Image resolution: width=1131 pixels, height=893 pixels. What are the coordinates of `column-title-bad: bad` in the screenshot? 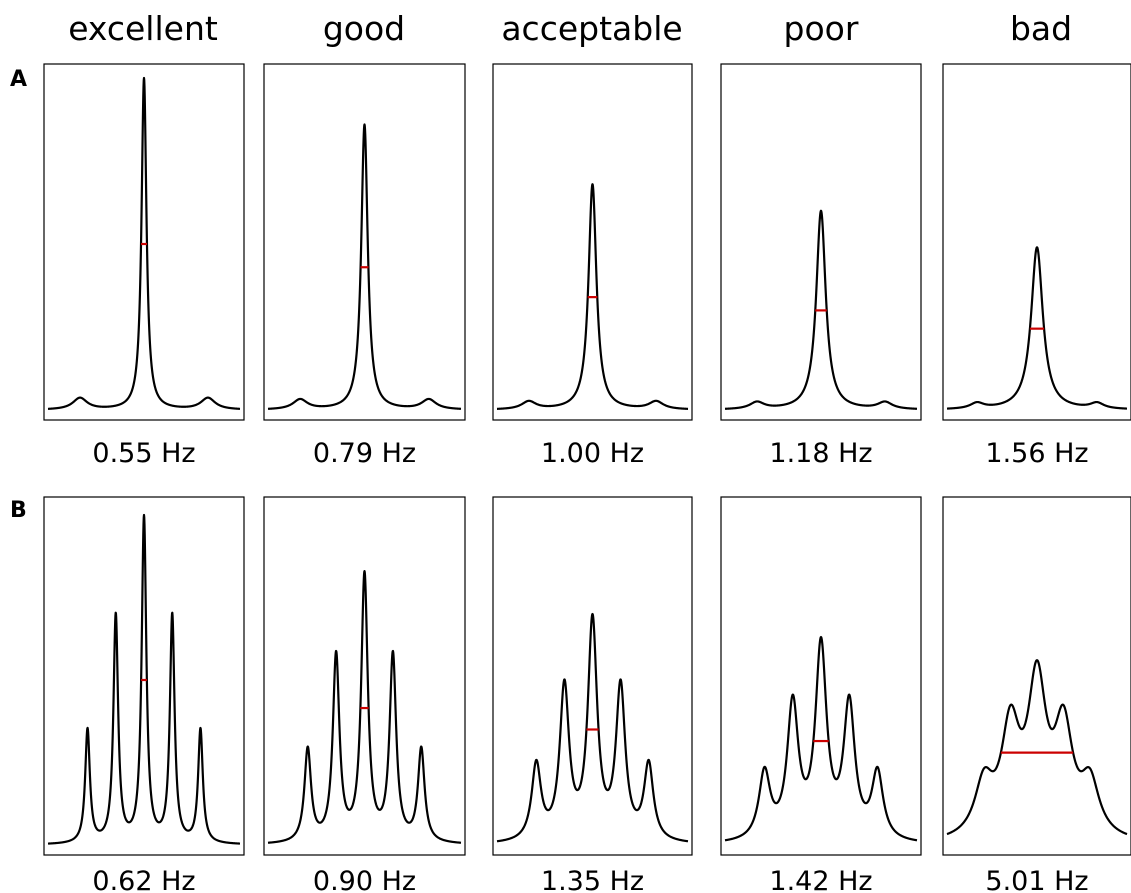 It's located at (1041, 28).